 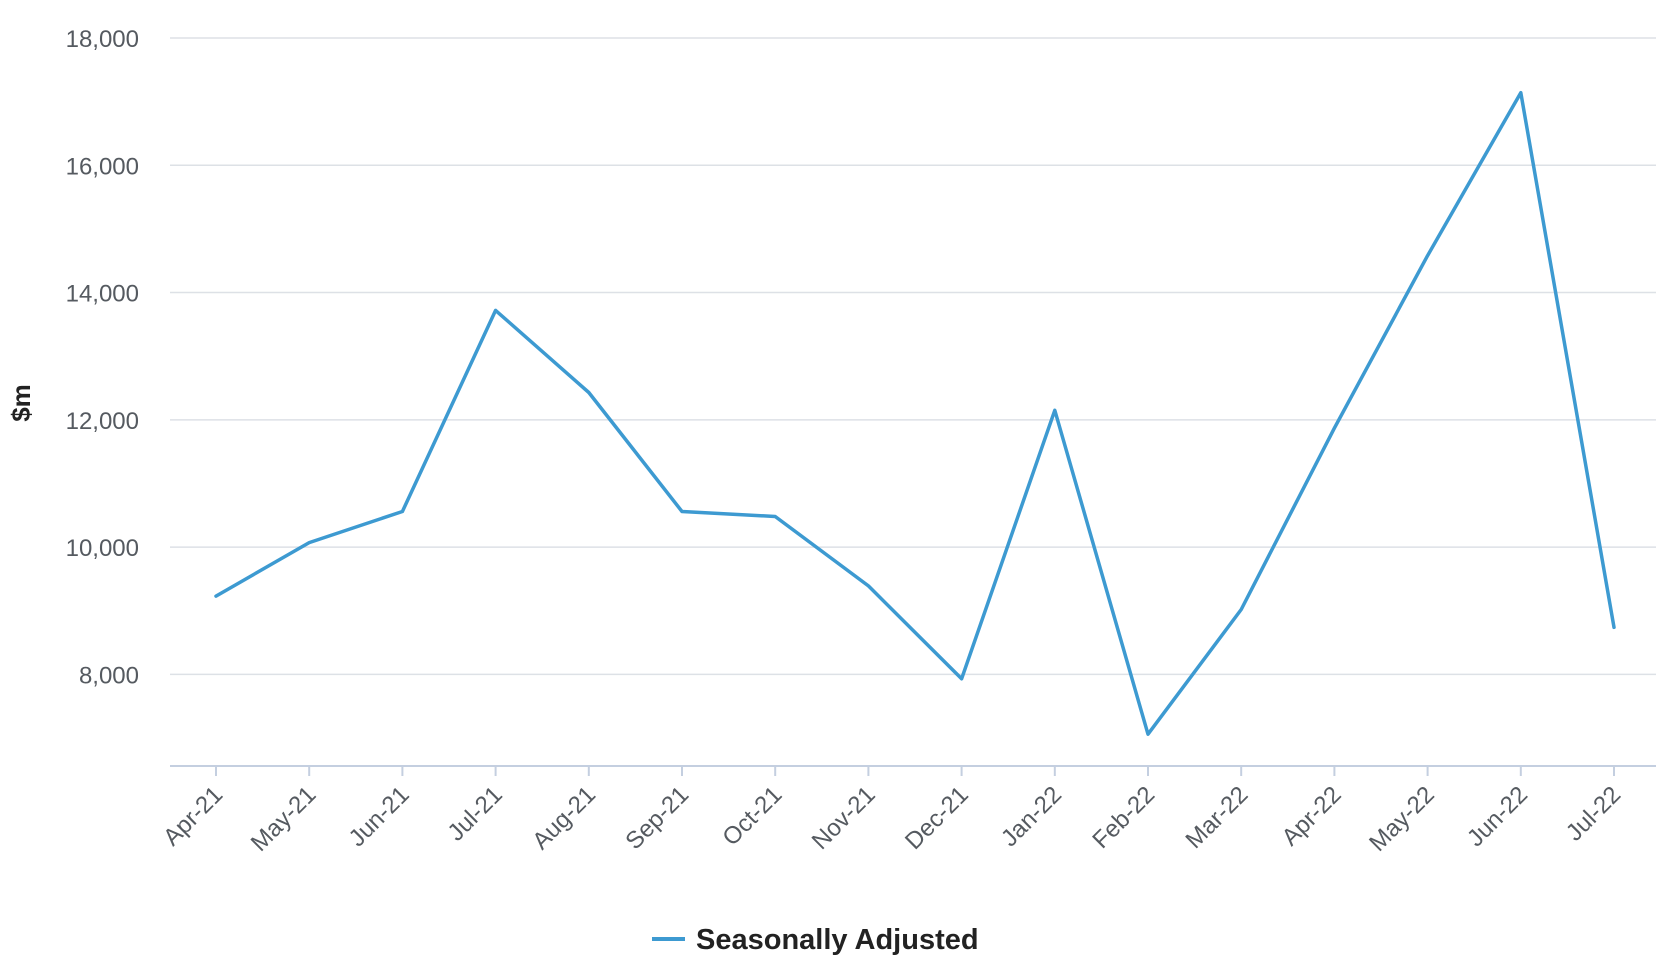 I want to click on x-tick-label: May-21, so click(x=284, y=819).